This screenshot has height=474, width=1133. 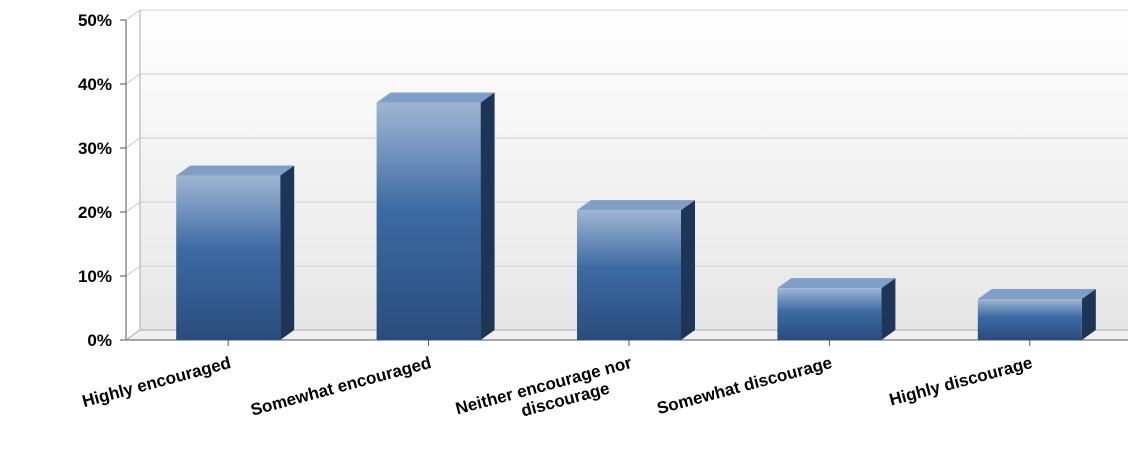 What do you see at coordinates (102, 180) in the screenshot?
I see `y-axis-ticks: 0% 10% 20% 30% 40% 50%` at bounding box center [102, 180].